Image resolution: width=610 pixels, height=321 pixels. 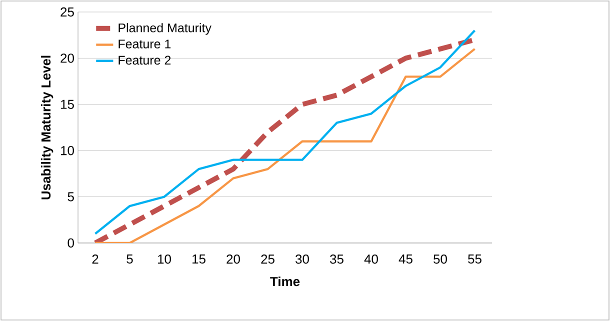 What do you see at coordinates (285, 281) in the screenshot?
I see `x-axis-title: Time` at bounding box center [285, 281].